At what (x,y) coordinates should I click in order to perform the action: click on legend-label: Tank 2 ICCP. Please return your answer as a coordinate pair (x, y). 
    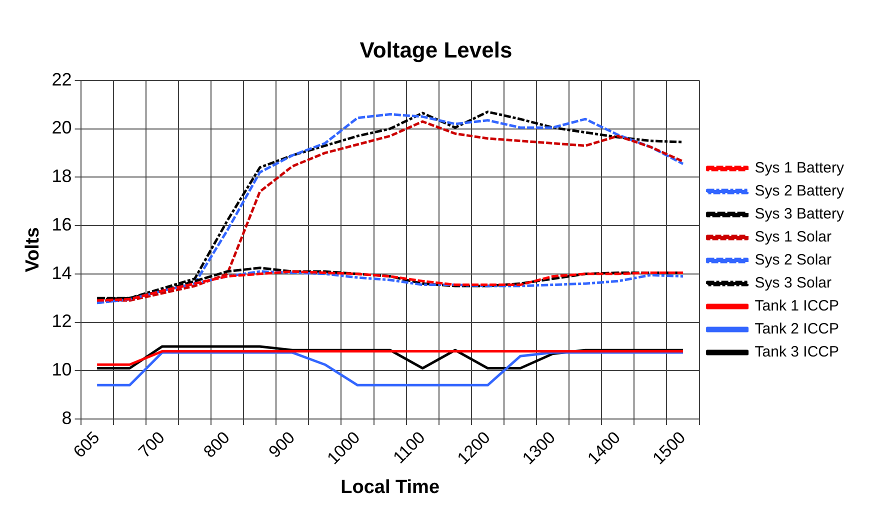
    Looking at the image, I should click on (796, 329).